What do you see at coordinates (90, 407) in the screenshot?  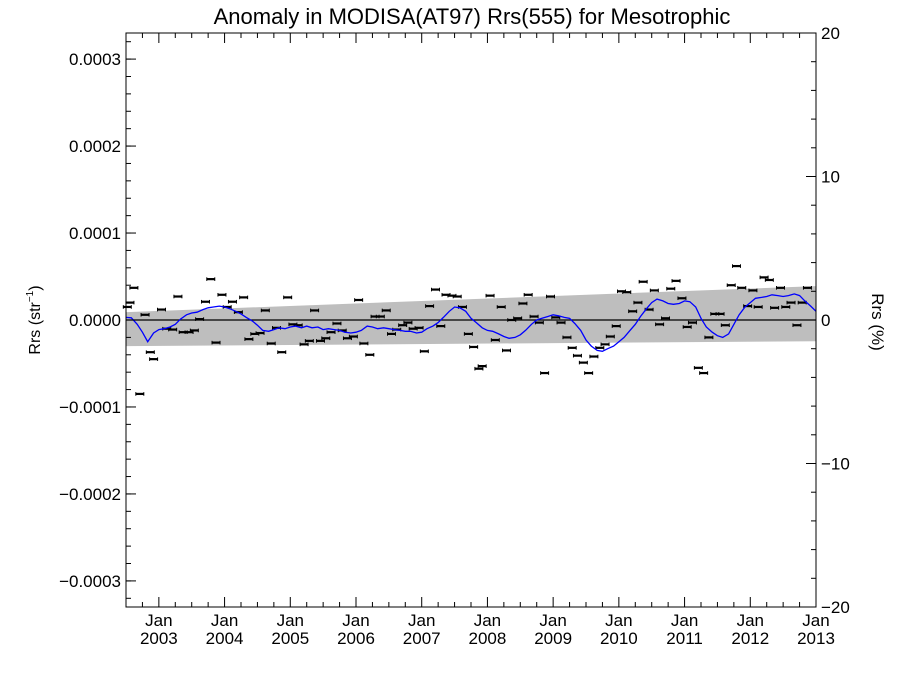 I see `left-axis-tick-label: −0.0001` at bounding box center [90, 407].